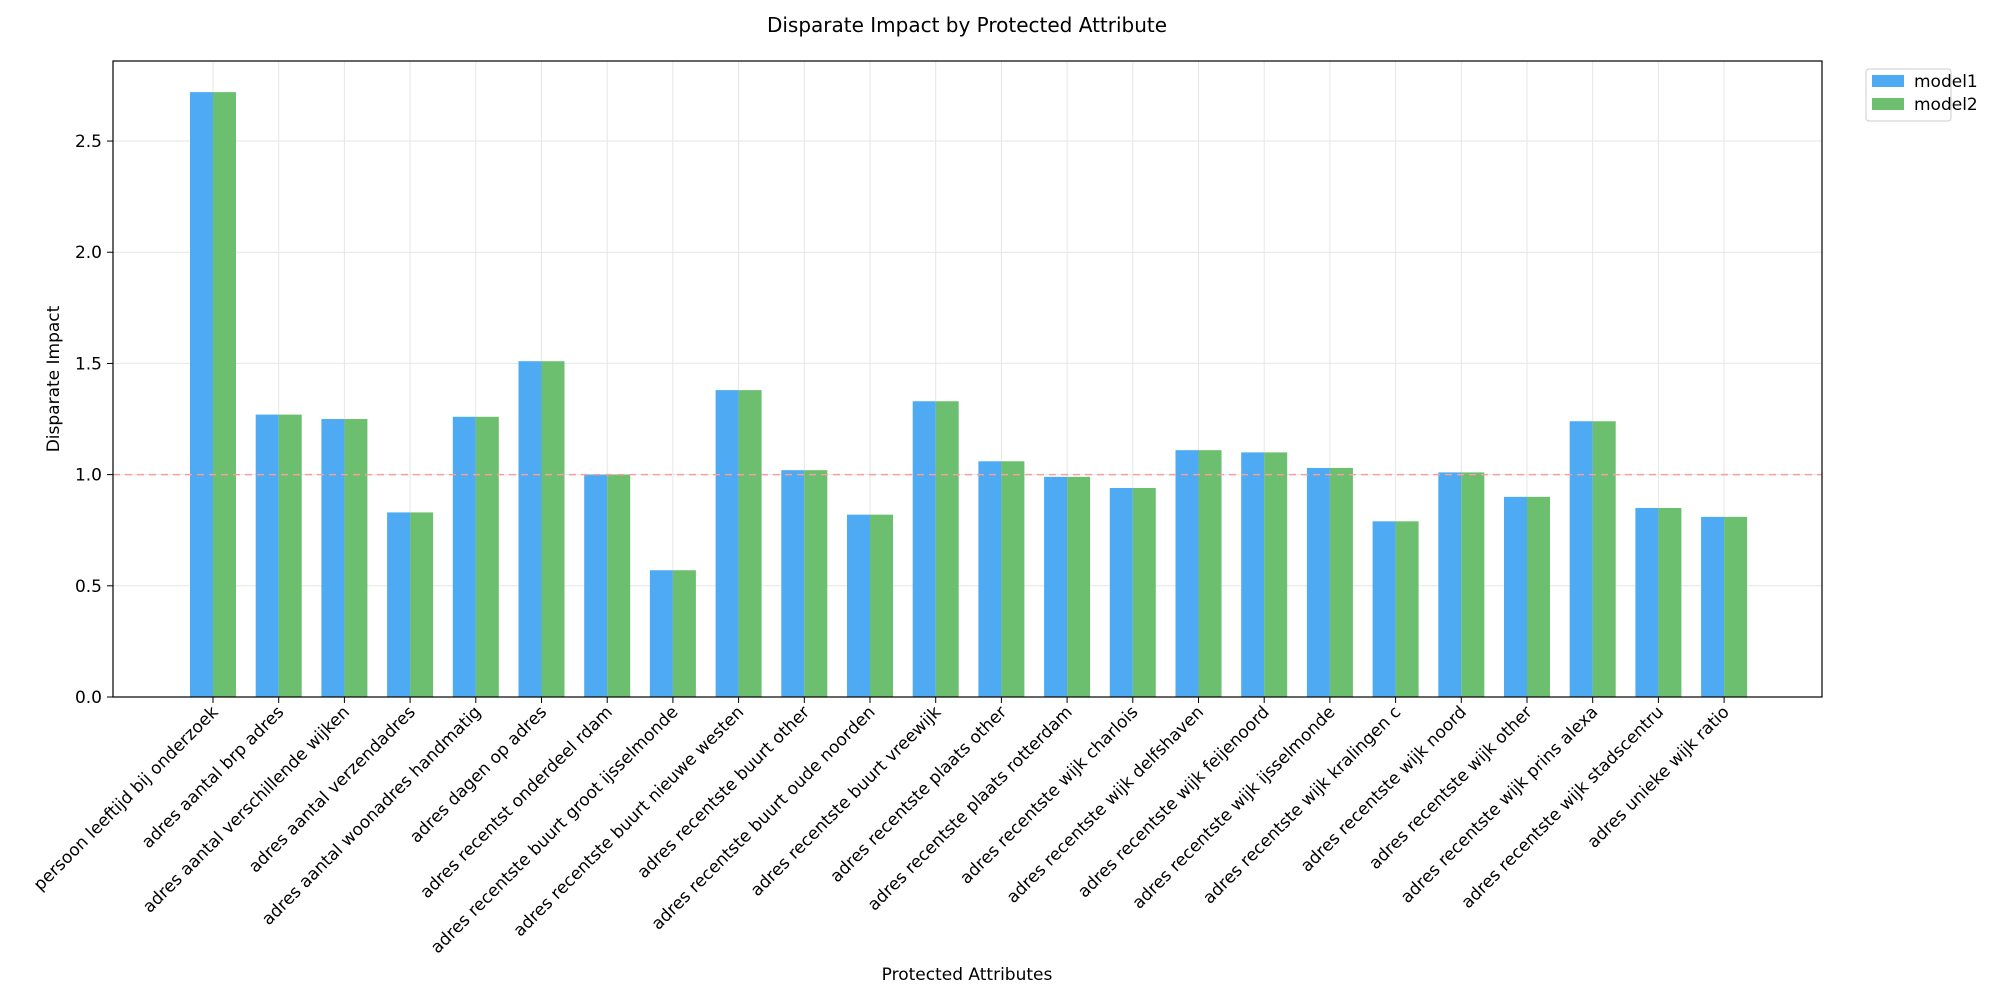 The width and height of the screenshot is (2000, 1000). I want to click on legend: model1 model2, so click(1921, 95).